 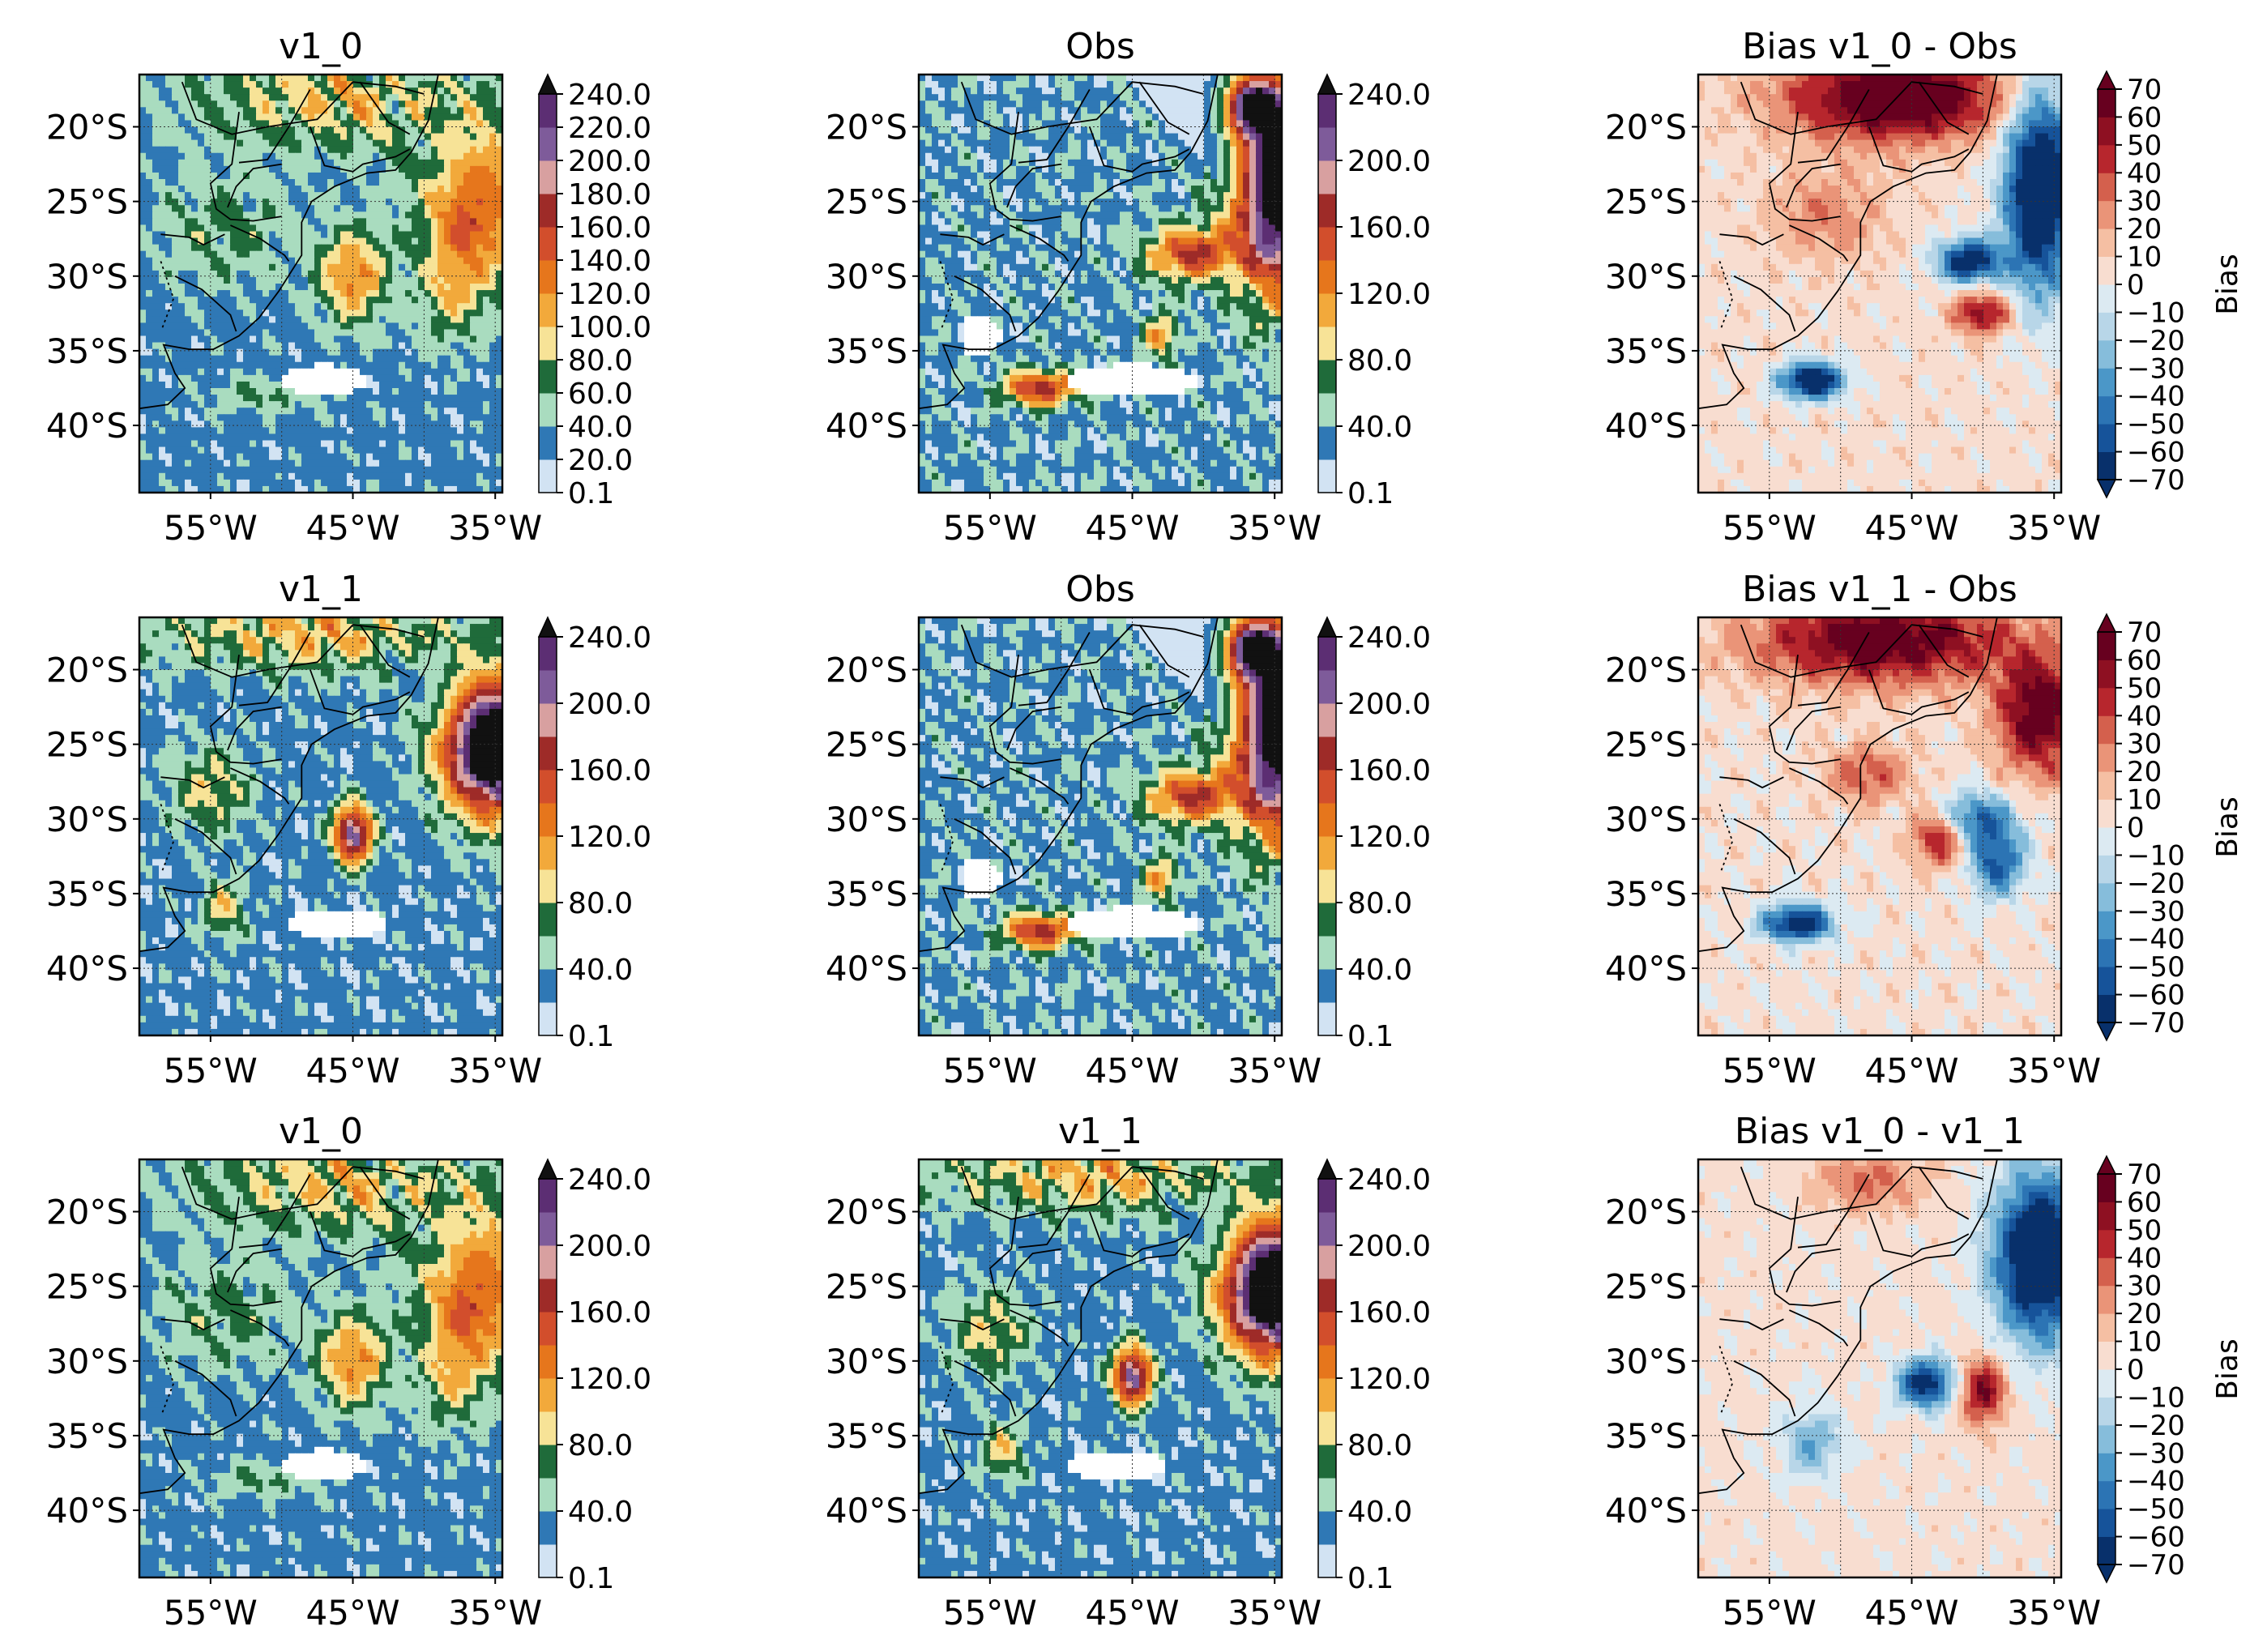 What do you see at coordinates (2156, 996) in the screenshot?
I see `colorbar-tick-label: −60` at bounding box center [2156, 996].